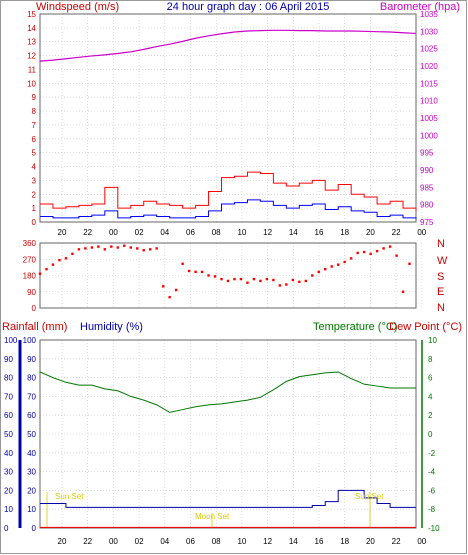 The image size is (468, 555). Describe the element at coordinates (31, 28) in the screenshot. I see `wind-y-tick-label: 14` at that location.